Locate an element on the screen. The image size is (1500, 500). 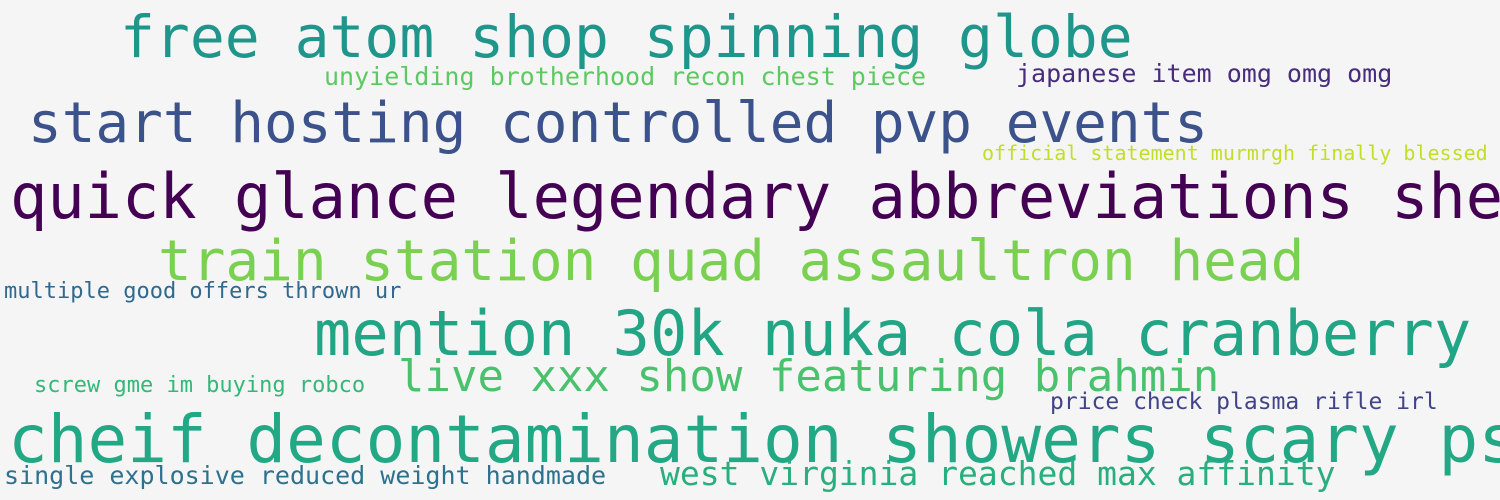
word-mention-30k-nuka-cola-cranberry: mention 30k nuka cola cranberry is located at coordinates (893, 333).